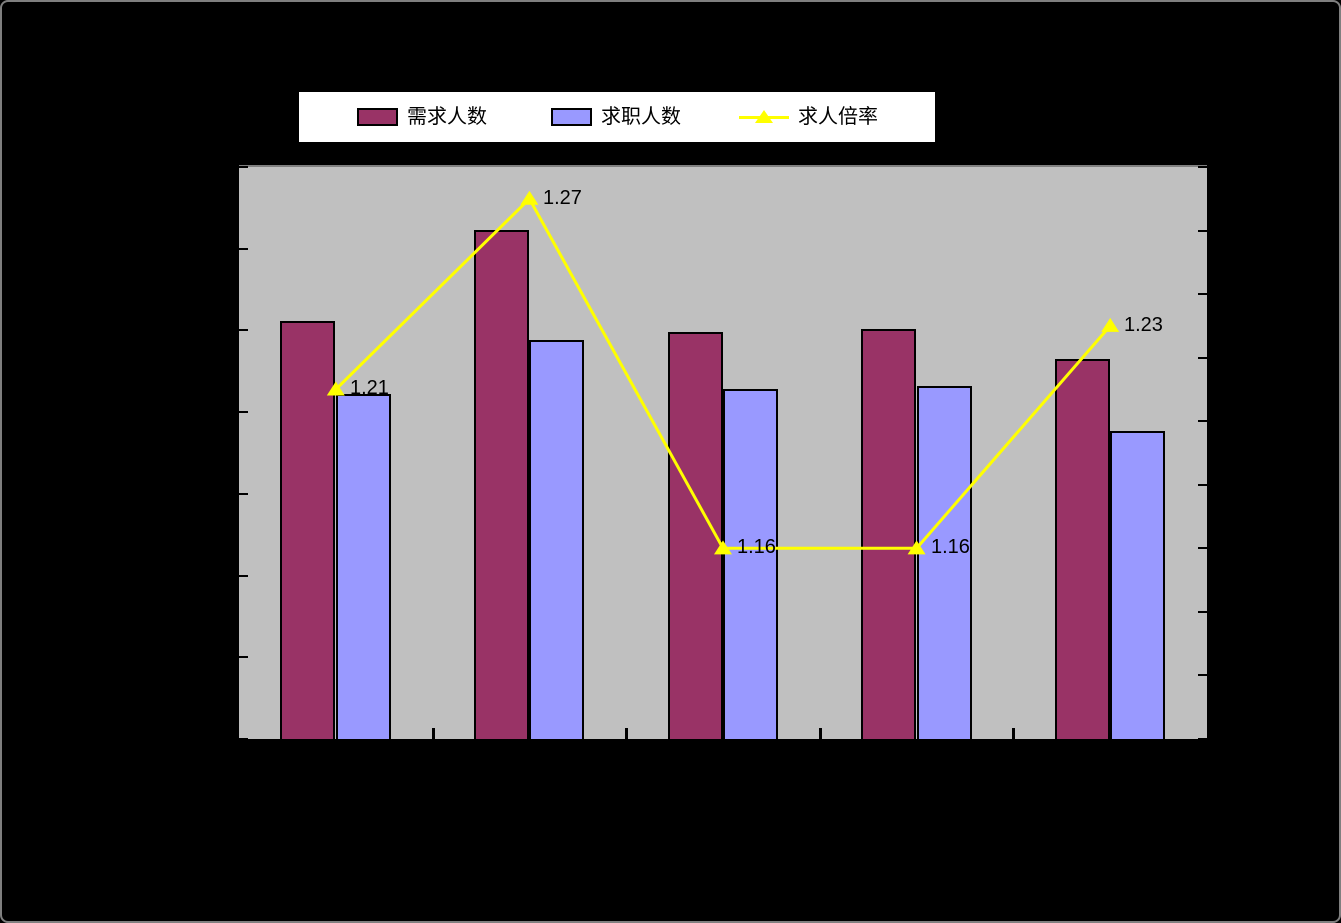 This screenshot has width=1341, height=923. What do you see at coordinates (369, 388) in the screenshot?
I see `ratio-data-label: 1.21` at bounding box center [369, 388].